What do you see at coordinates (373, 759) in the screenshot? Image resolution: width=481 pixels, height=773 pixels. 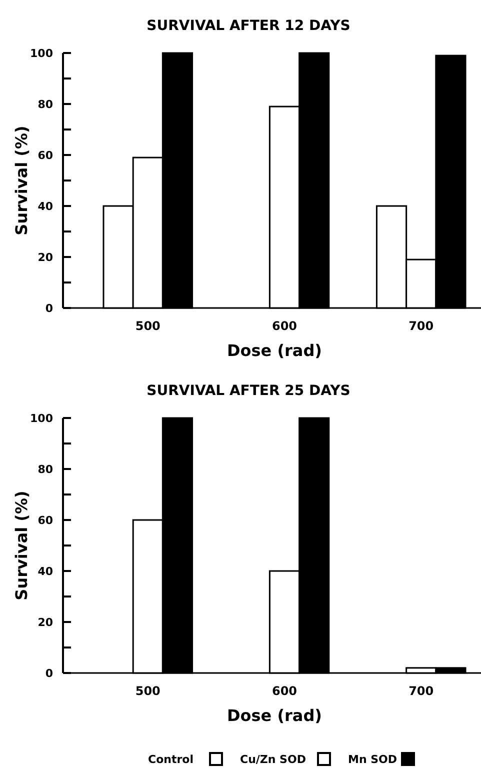 I see `legend-label: Mn SOD` at bounding box center [373, 759].